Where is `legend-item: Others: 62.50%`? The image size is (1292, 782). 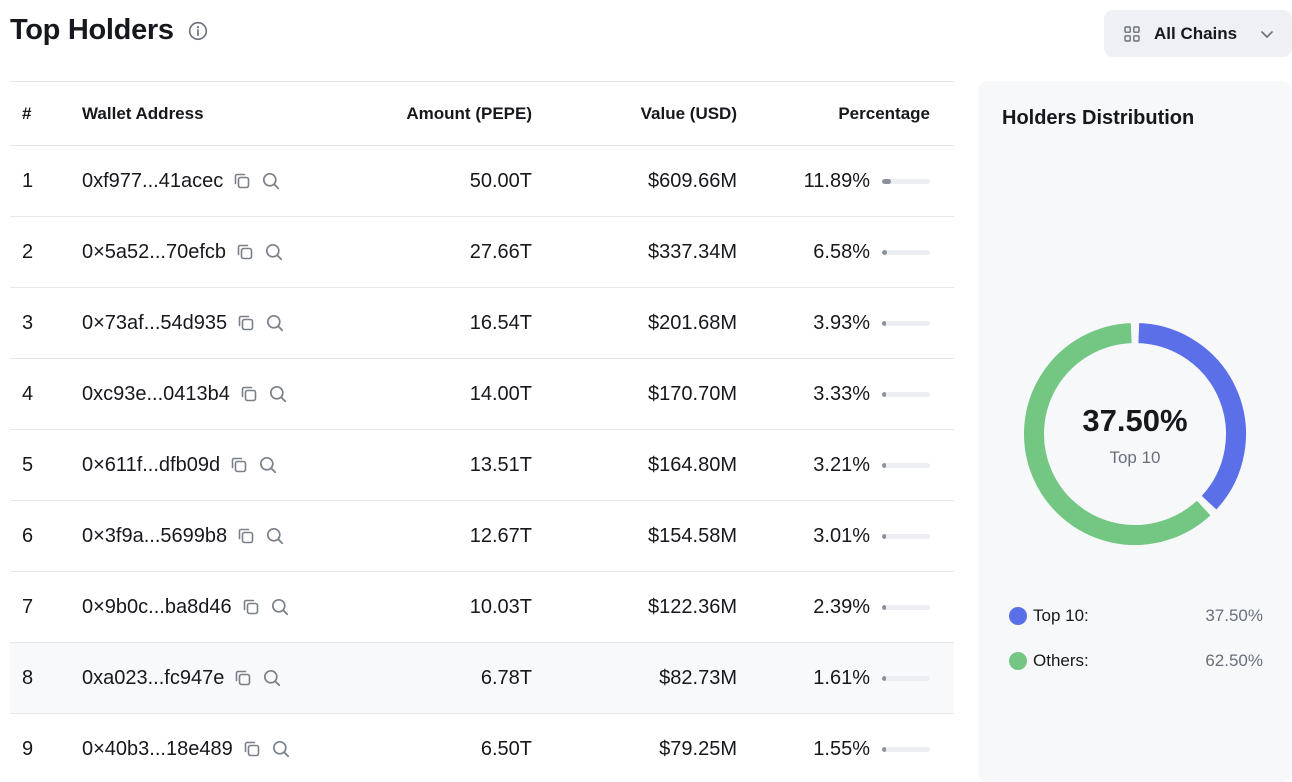
legend-item: Others: 62.50% is located at coordinates (1136, 661).